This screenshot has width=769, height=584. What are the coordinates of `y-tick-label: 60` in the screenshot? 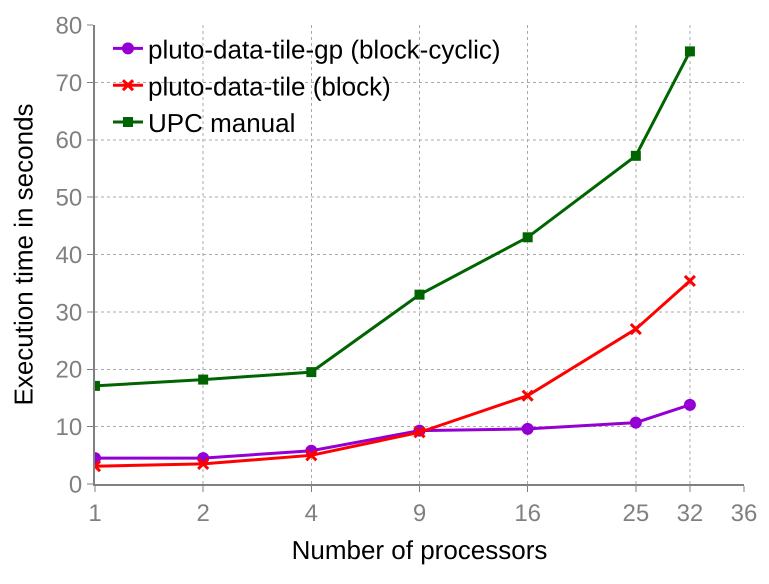 It's located at (68, 140).